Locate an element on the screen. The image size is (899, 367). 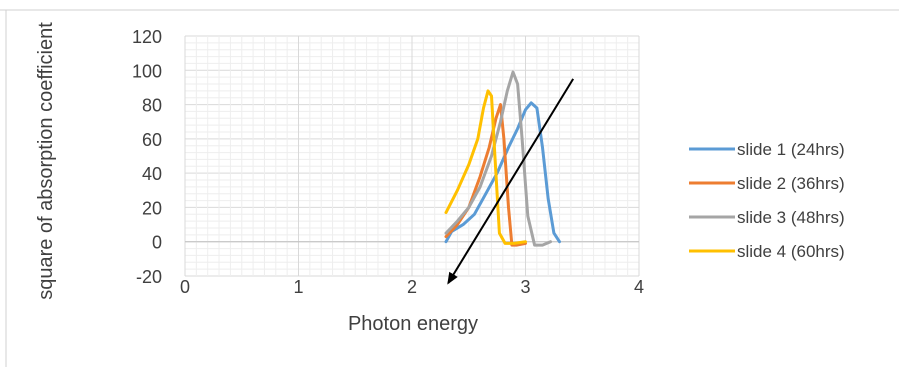
y-tick-label: 100 is located at coordinates (147, 71).